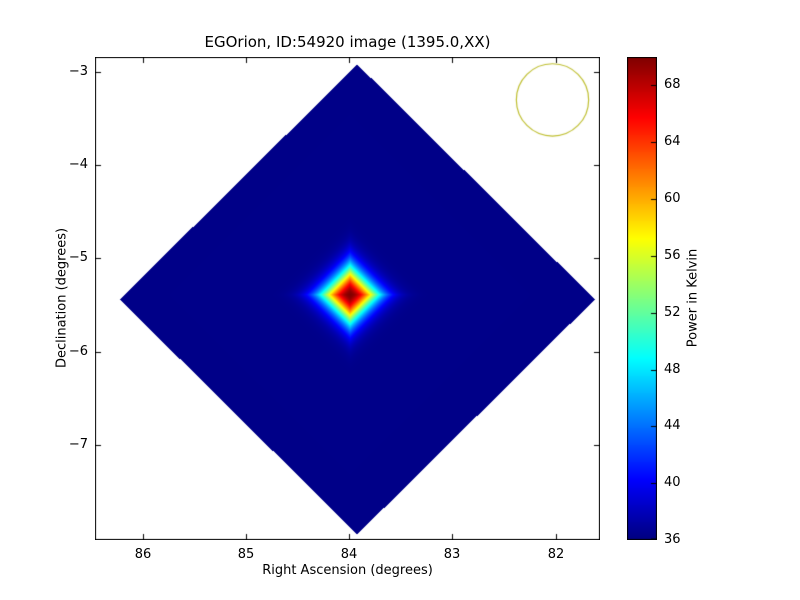 The height and width of the screenshot is (600, 800). Describe the element at coordinates (452, 554) in the screenshot. I see `x-tick-label: 83` at that location.